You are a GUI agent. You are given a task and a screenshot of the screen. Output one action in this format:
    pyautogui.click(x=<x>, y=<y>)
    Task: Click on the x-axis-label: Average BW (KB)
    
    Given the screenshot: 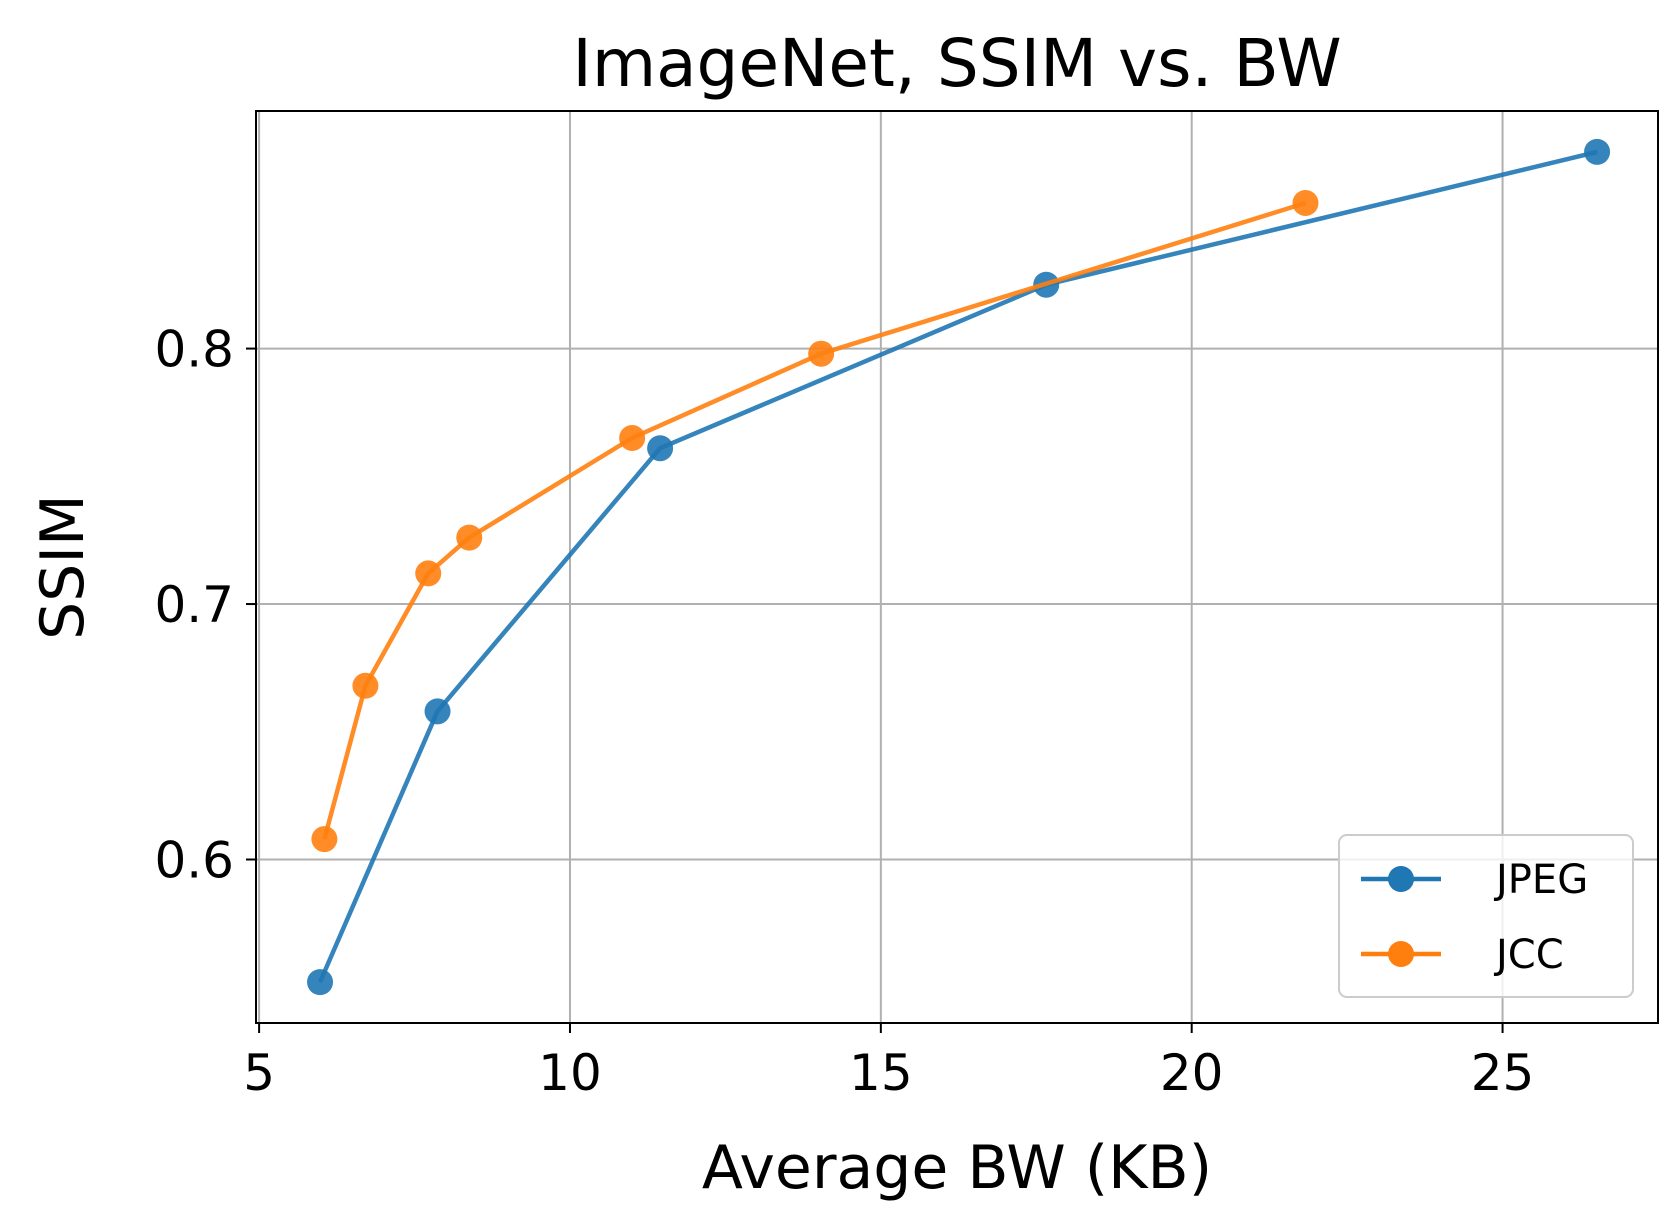 What is the action you would take?
    pyautogui.click(x=957, y=1168)
    